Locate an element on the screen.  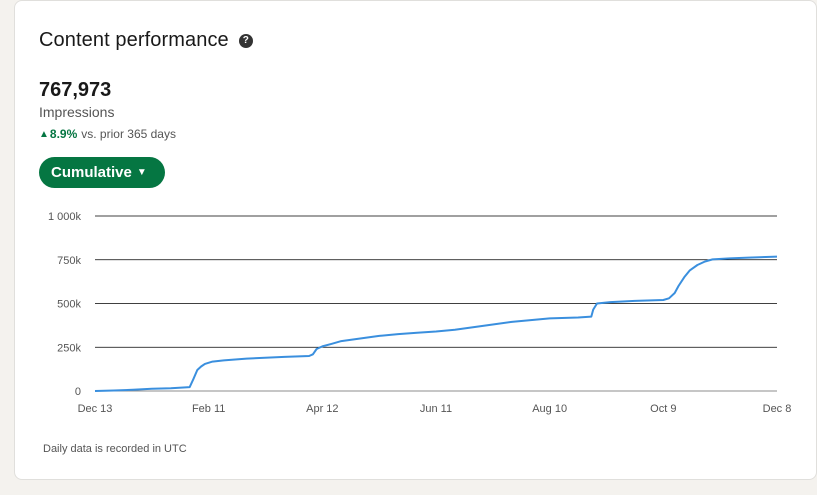
x-tick-label: Oct 9 is located at coordinates (663, 409).